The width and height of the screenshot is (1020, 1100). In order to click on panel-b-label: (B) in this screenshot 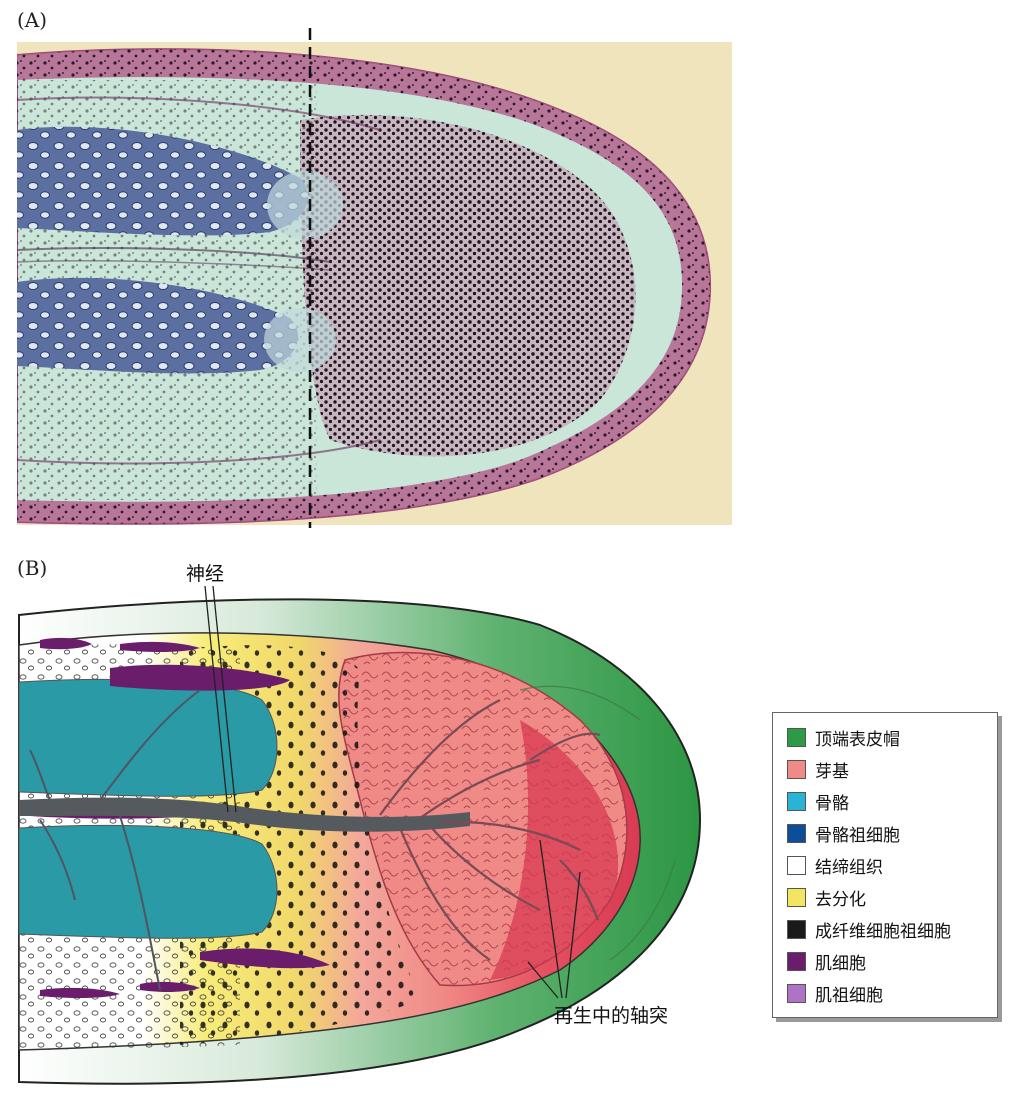, I will do `click(32, 568)`.